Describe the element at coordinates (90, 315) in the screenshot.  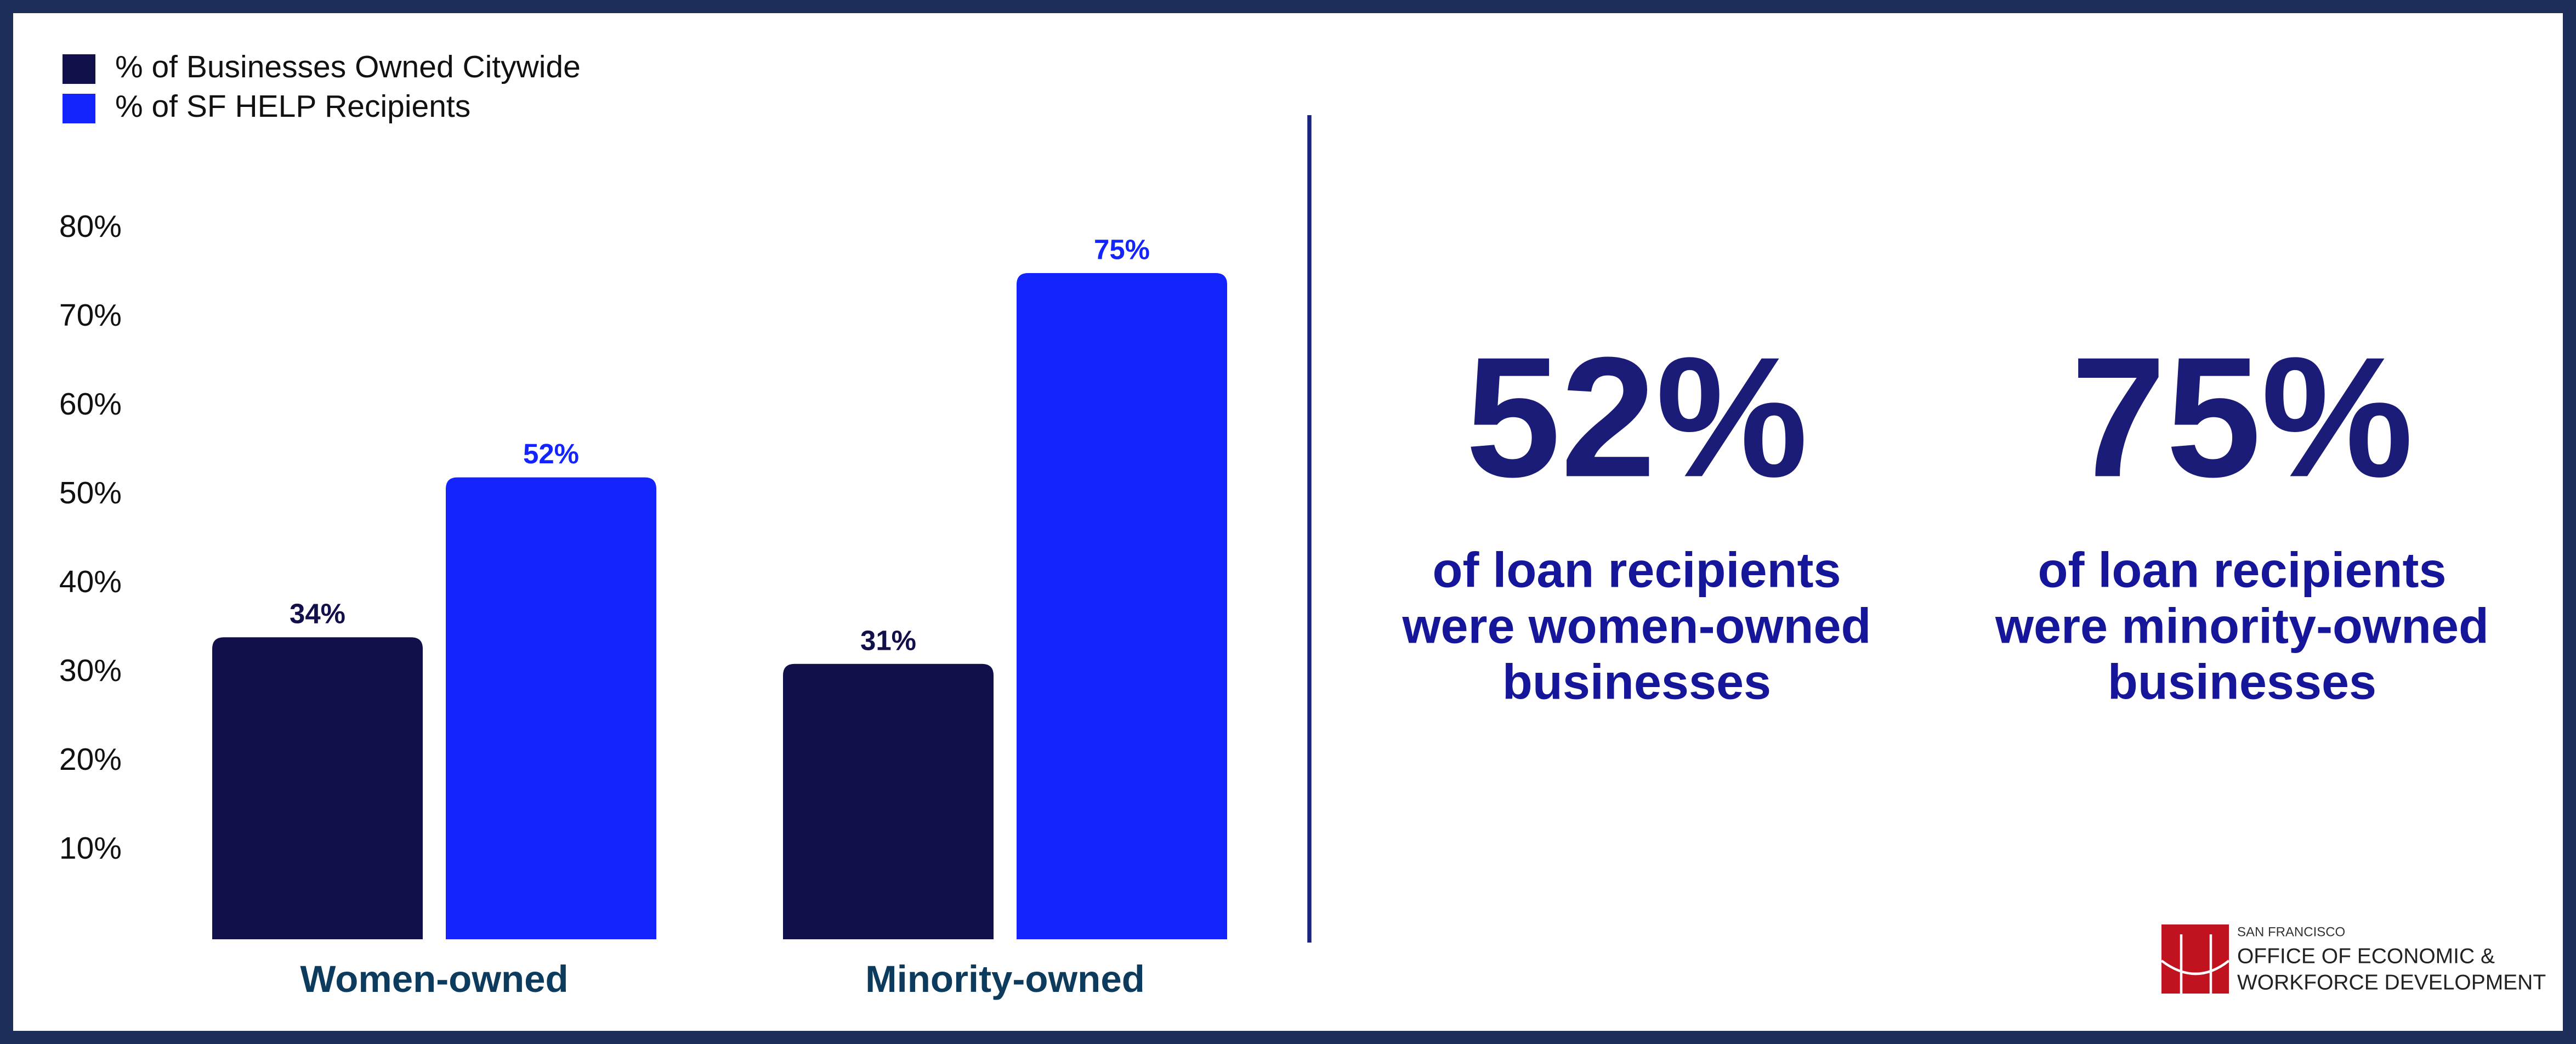
I see `y-tick-label: 70%` at that location.